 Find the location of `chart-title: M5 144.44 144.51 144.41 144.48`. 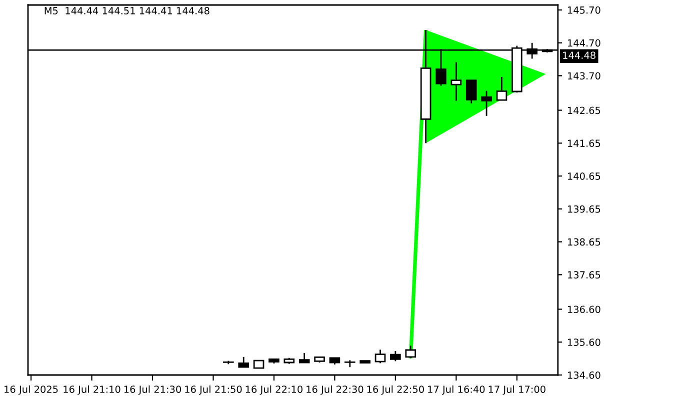

chart-title: M5 144.44 144.51 144.41 144.48 is located at coordinates (127, 10).